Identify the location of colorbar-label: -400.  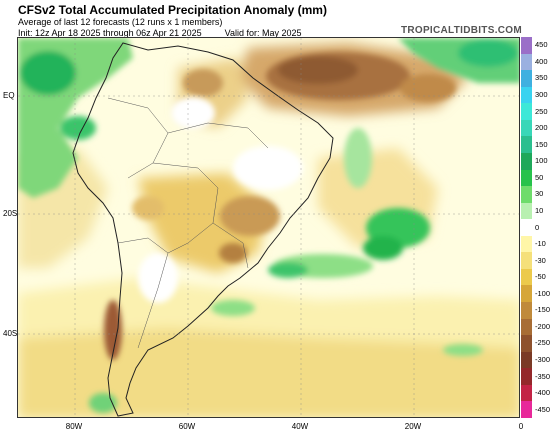
(542, 393).